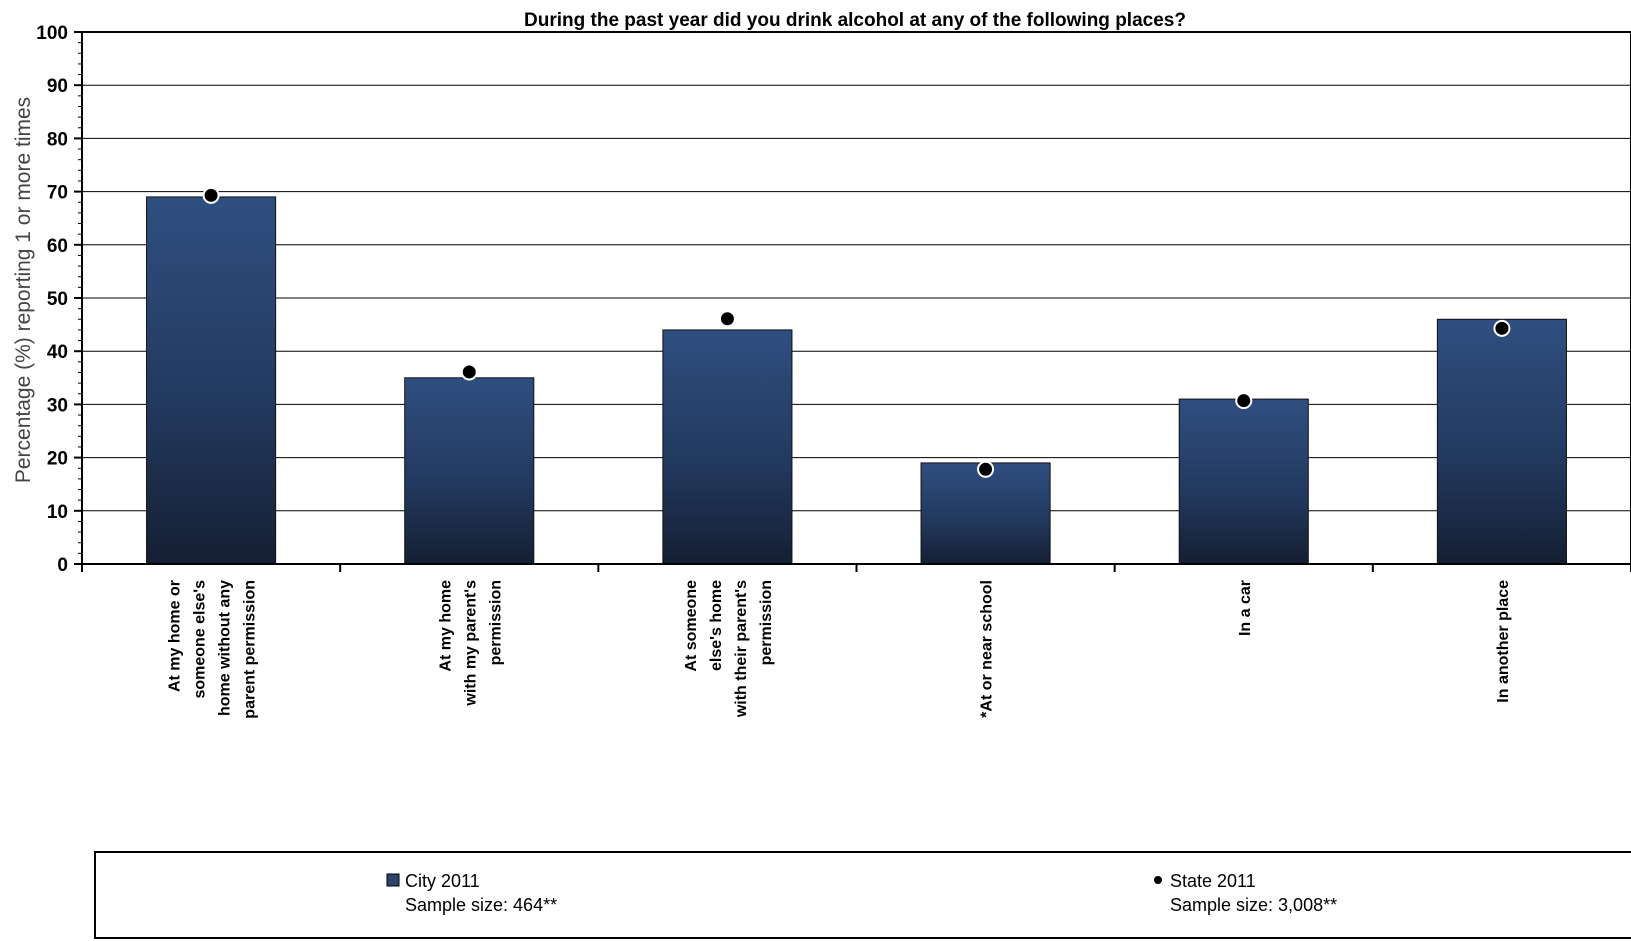 Image resolution: width=1631 pixels, height=941 pixels. What do you see at coordinates (57, 459) in the screenshot?
I see `y-tick-label: 20` at bounding box center [57, 459].